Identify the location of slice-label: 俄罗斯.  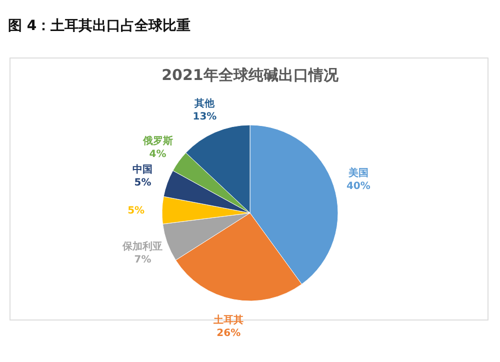
(157, 140).